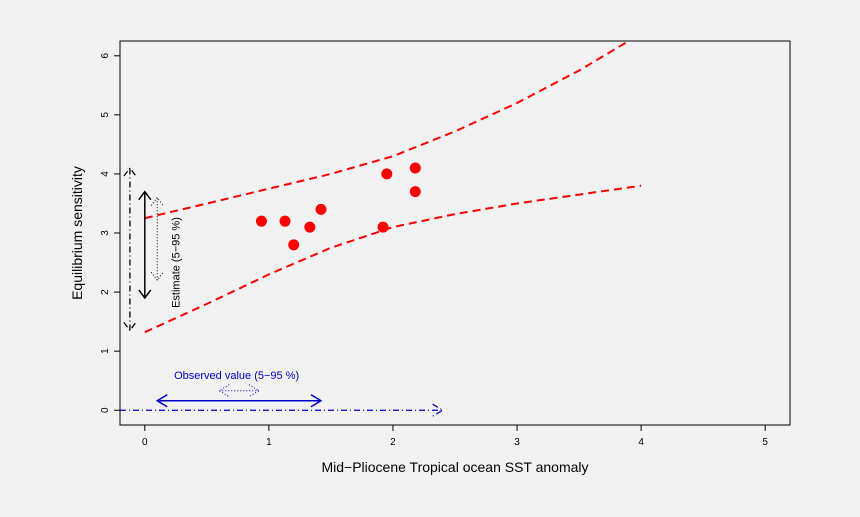  What do you see at coordinates (177, 262) in the screenshot?
I see `estimate-label: Estimate (5−95 %)` at bounding box center [177, 262].